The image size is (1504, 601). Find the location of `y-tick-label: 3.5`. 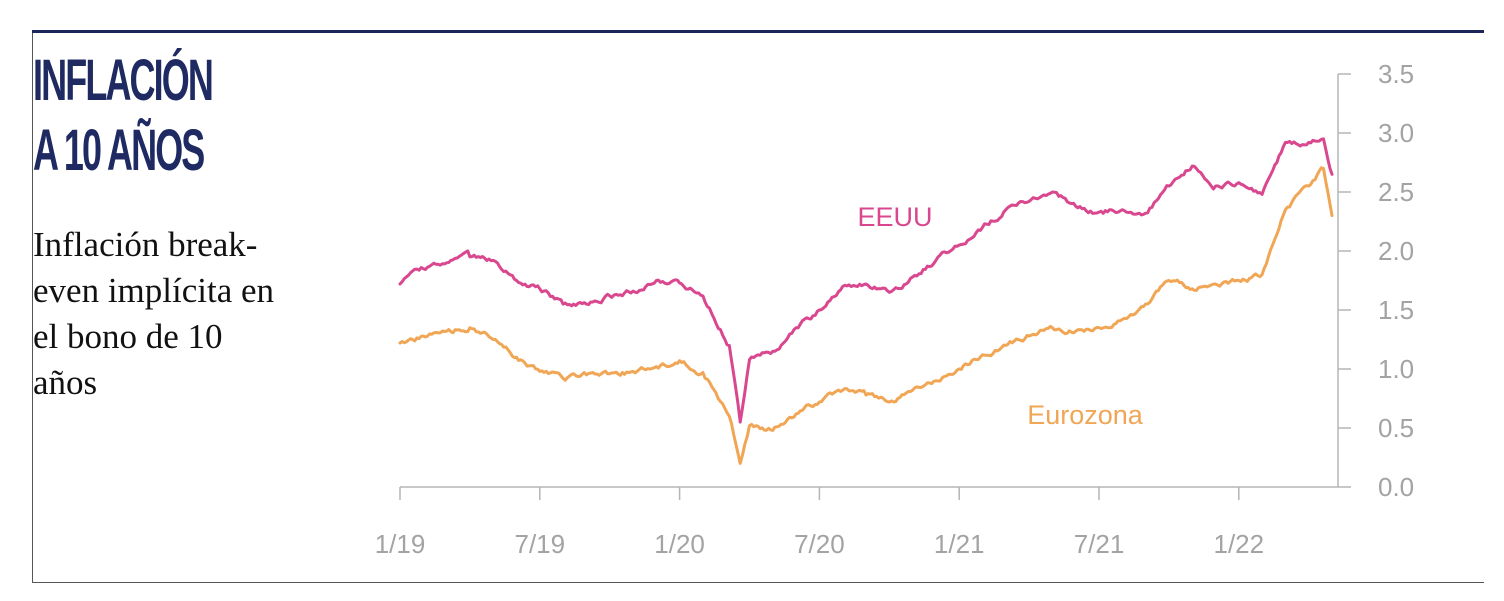

y-tick-label: 3.5 is located at coordinates (1396, 74).